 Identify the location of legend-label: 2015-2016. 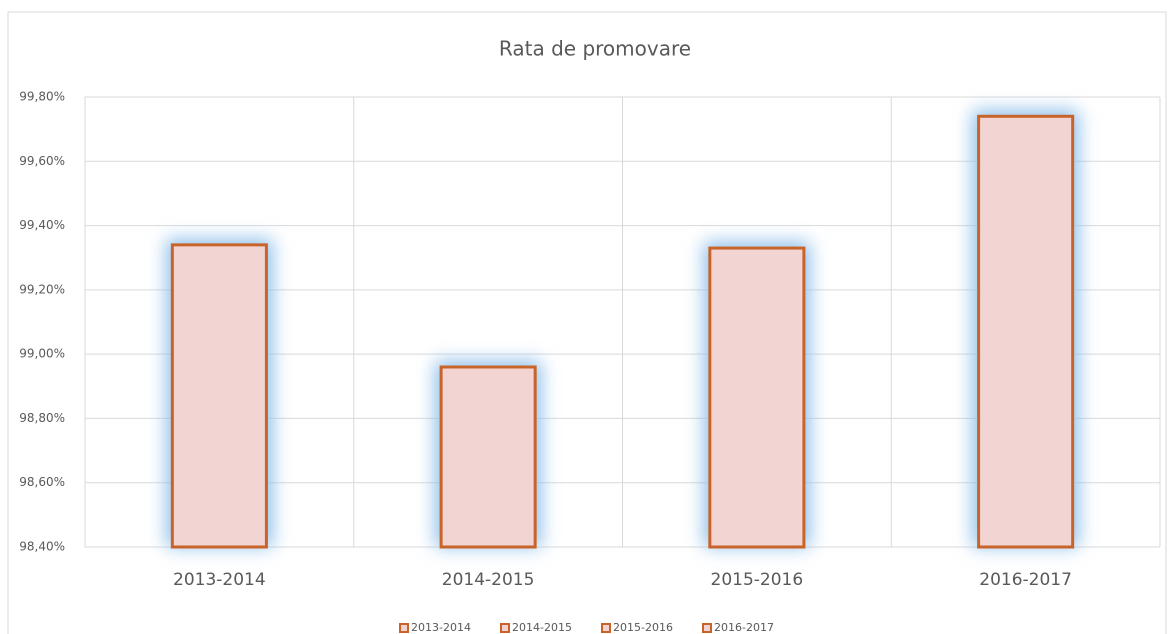
(643, 627).